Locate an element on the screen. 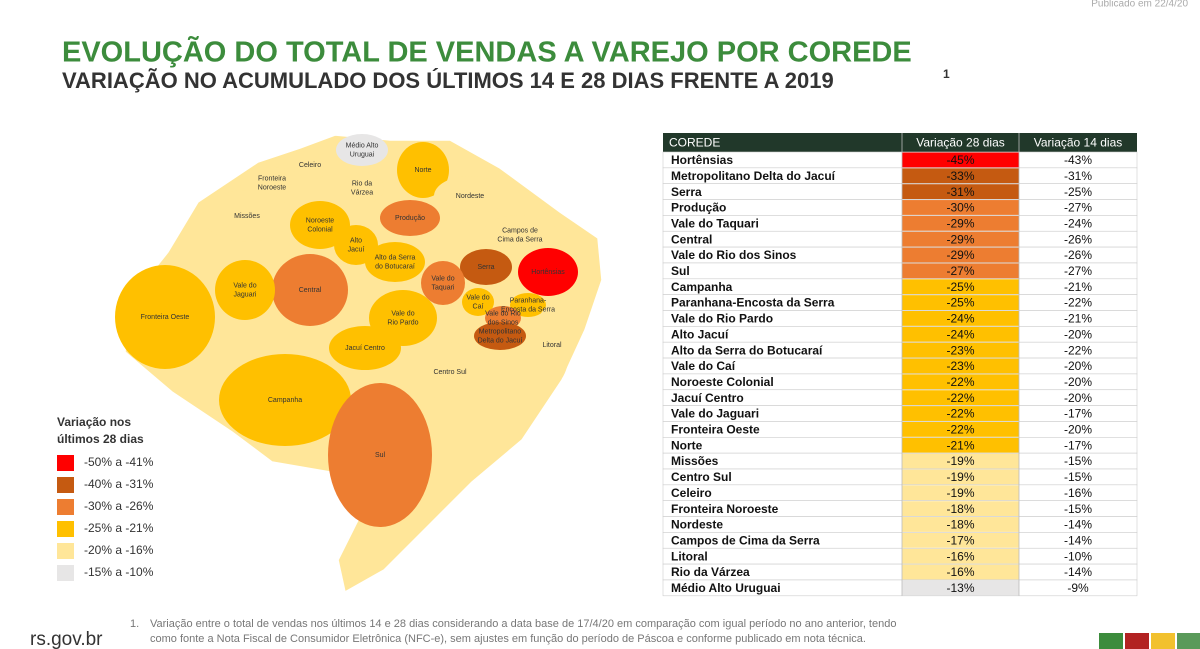 The image size is (1200, 649). cell-value: -19% is located at coordinates (960, 461).